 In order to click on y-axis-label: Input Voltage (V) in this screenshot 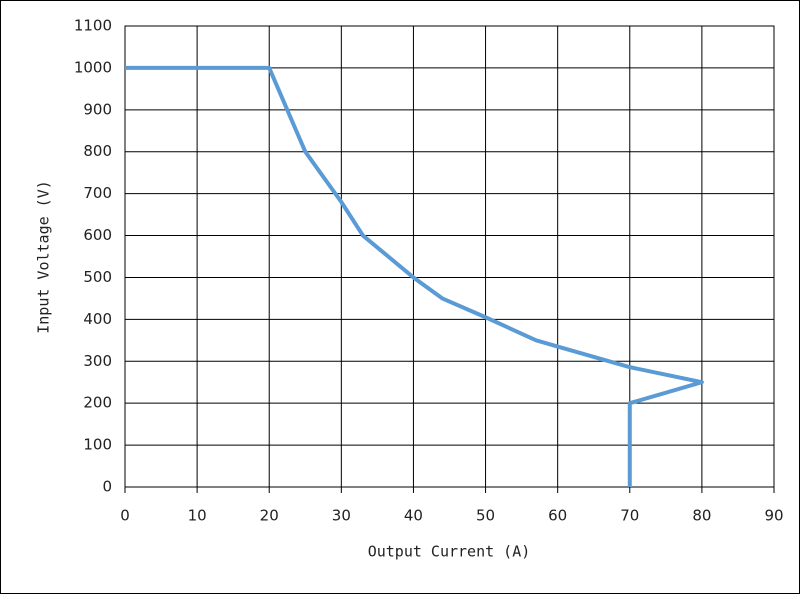, I will do `click(44, 257)`.